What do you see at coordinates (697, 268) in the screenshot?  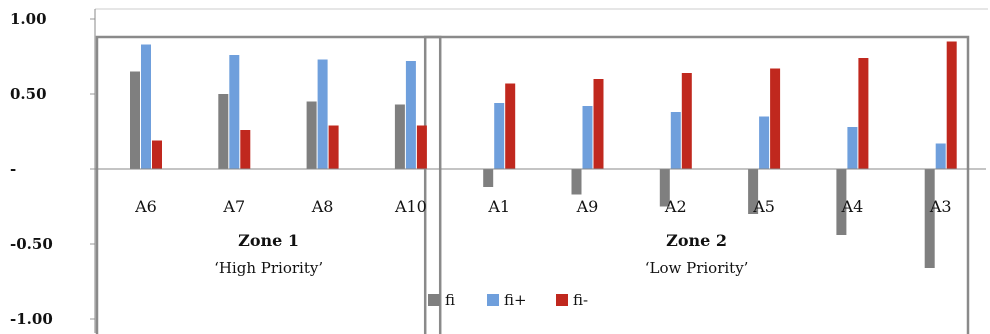 I see `zone-subtitle: ‘Low Priority’` at bounding box center [697, 268].